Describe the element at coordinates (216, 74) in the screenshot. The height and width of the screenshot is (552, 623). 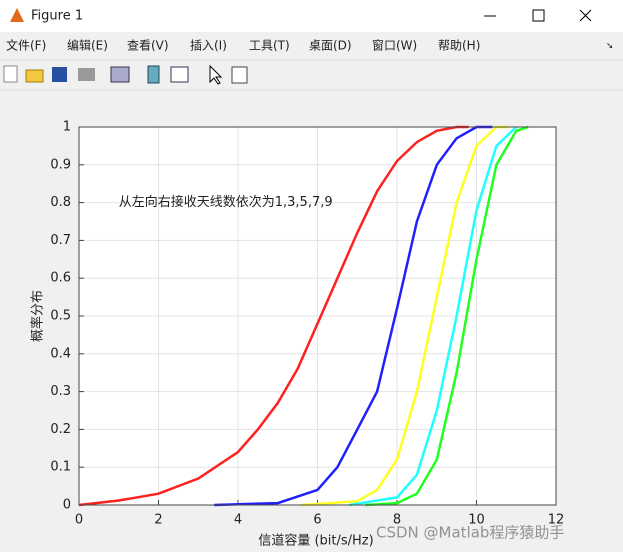
I see `pointer-icon` at that location.